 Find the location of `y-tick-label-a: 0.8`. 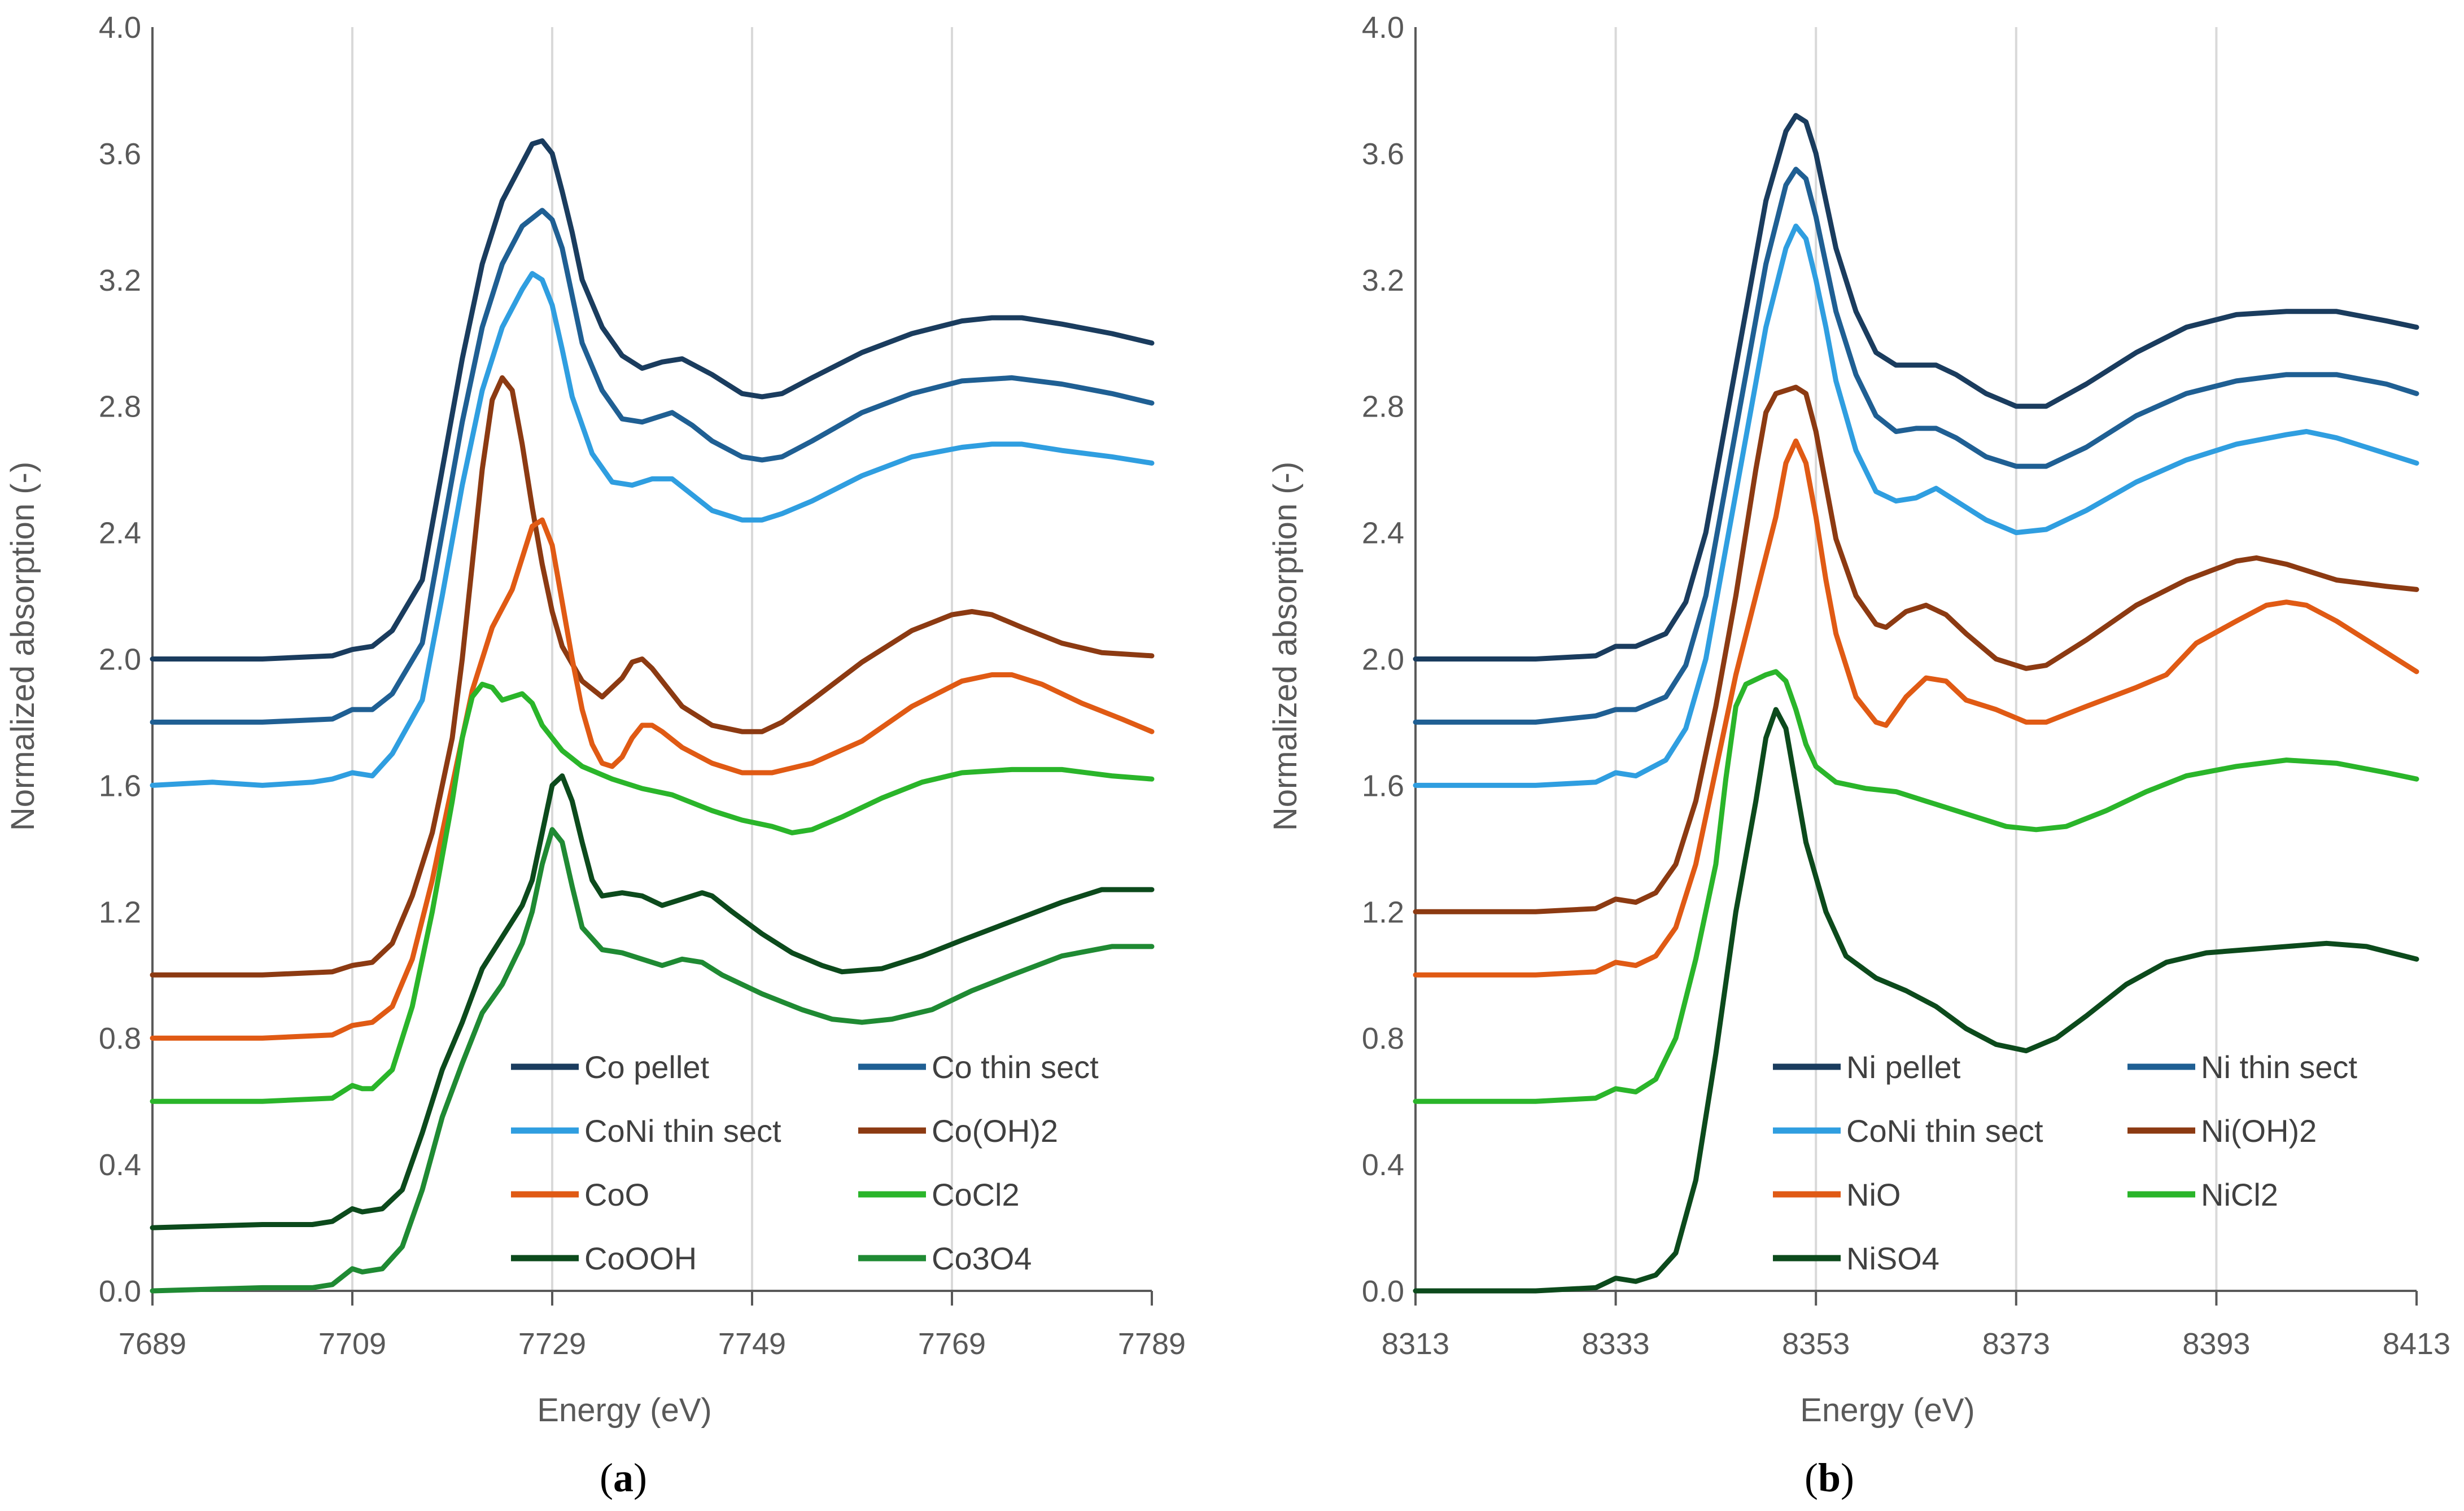

y-tick-label-a: 0.8 is located at coordinates (120, 1038).